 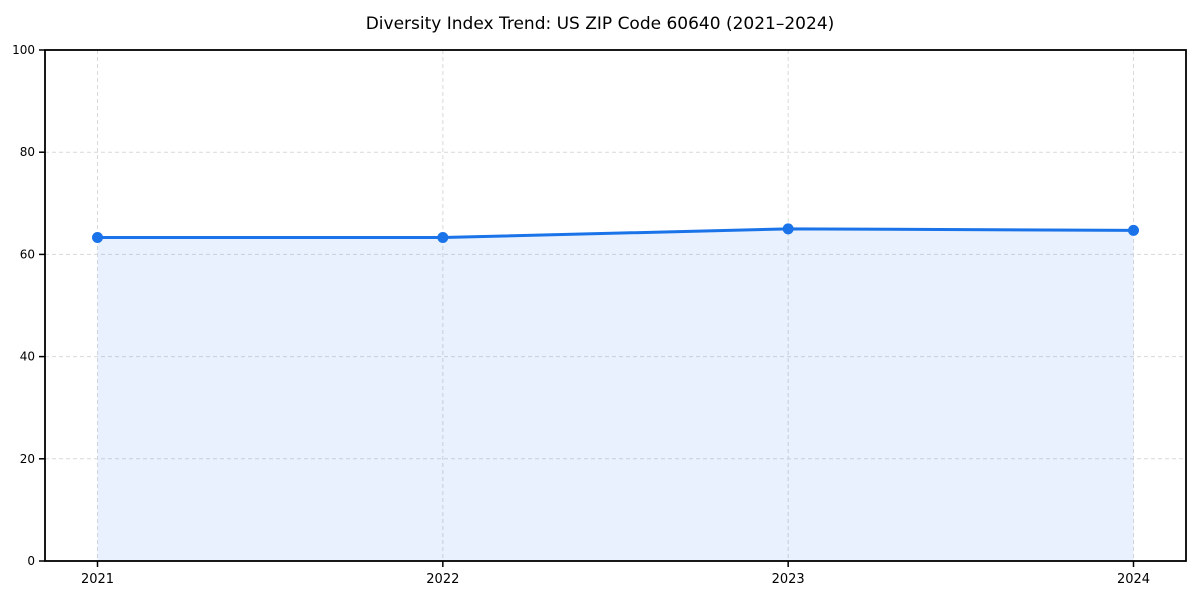 I want to click on data-point-2022, so click(x=443, y=238).